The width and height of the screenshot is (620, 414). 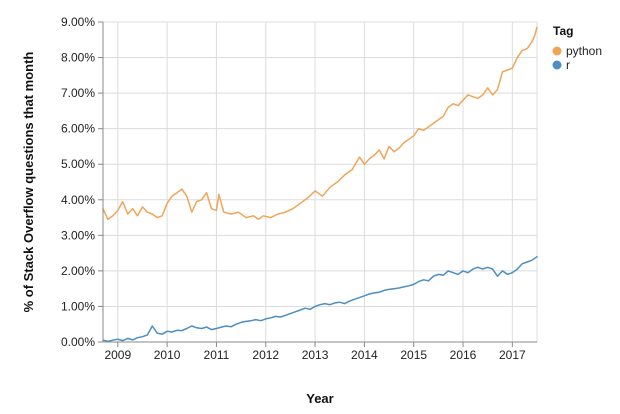 I want to click on legend-swatch-r, so click(x=557, y=65).